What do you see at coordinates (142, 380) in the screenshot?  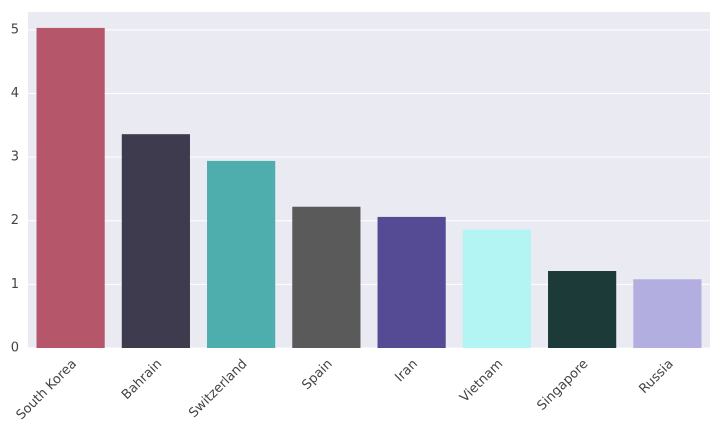 I see `x-tick-label: Bahrain` at bounding box center [142, 380].